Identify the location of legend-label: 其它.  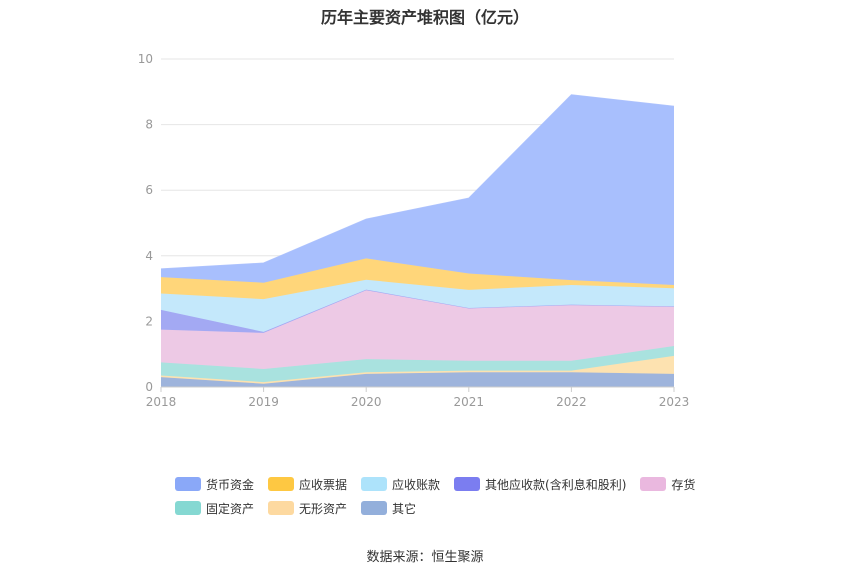
(404, 508).